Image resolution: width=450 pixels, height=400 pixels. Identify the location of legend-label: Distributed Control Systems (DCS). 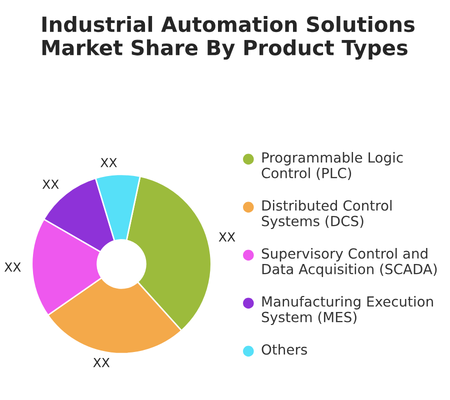
(327, 214).